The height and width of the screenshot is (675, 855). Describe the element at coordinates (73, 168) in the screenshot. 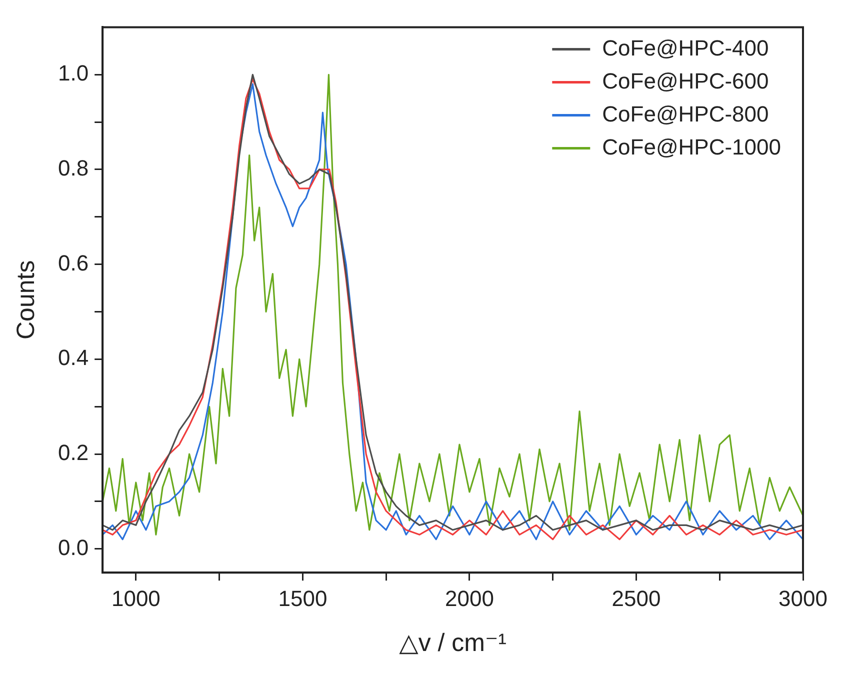

I see `y-tick-label: 0.8` at that location.